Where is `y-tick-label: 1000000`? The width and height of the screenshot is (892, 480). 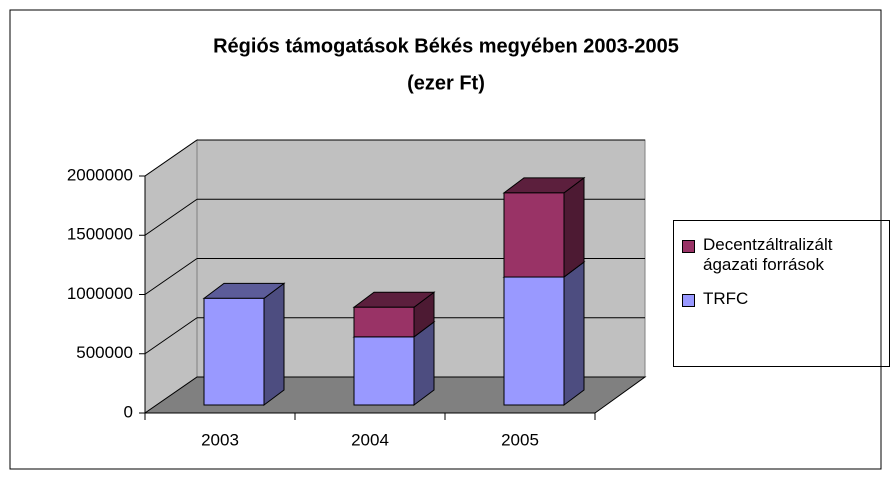 y-tick-label: 1000000 is located at coordinates (100, 293).